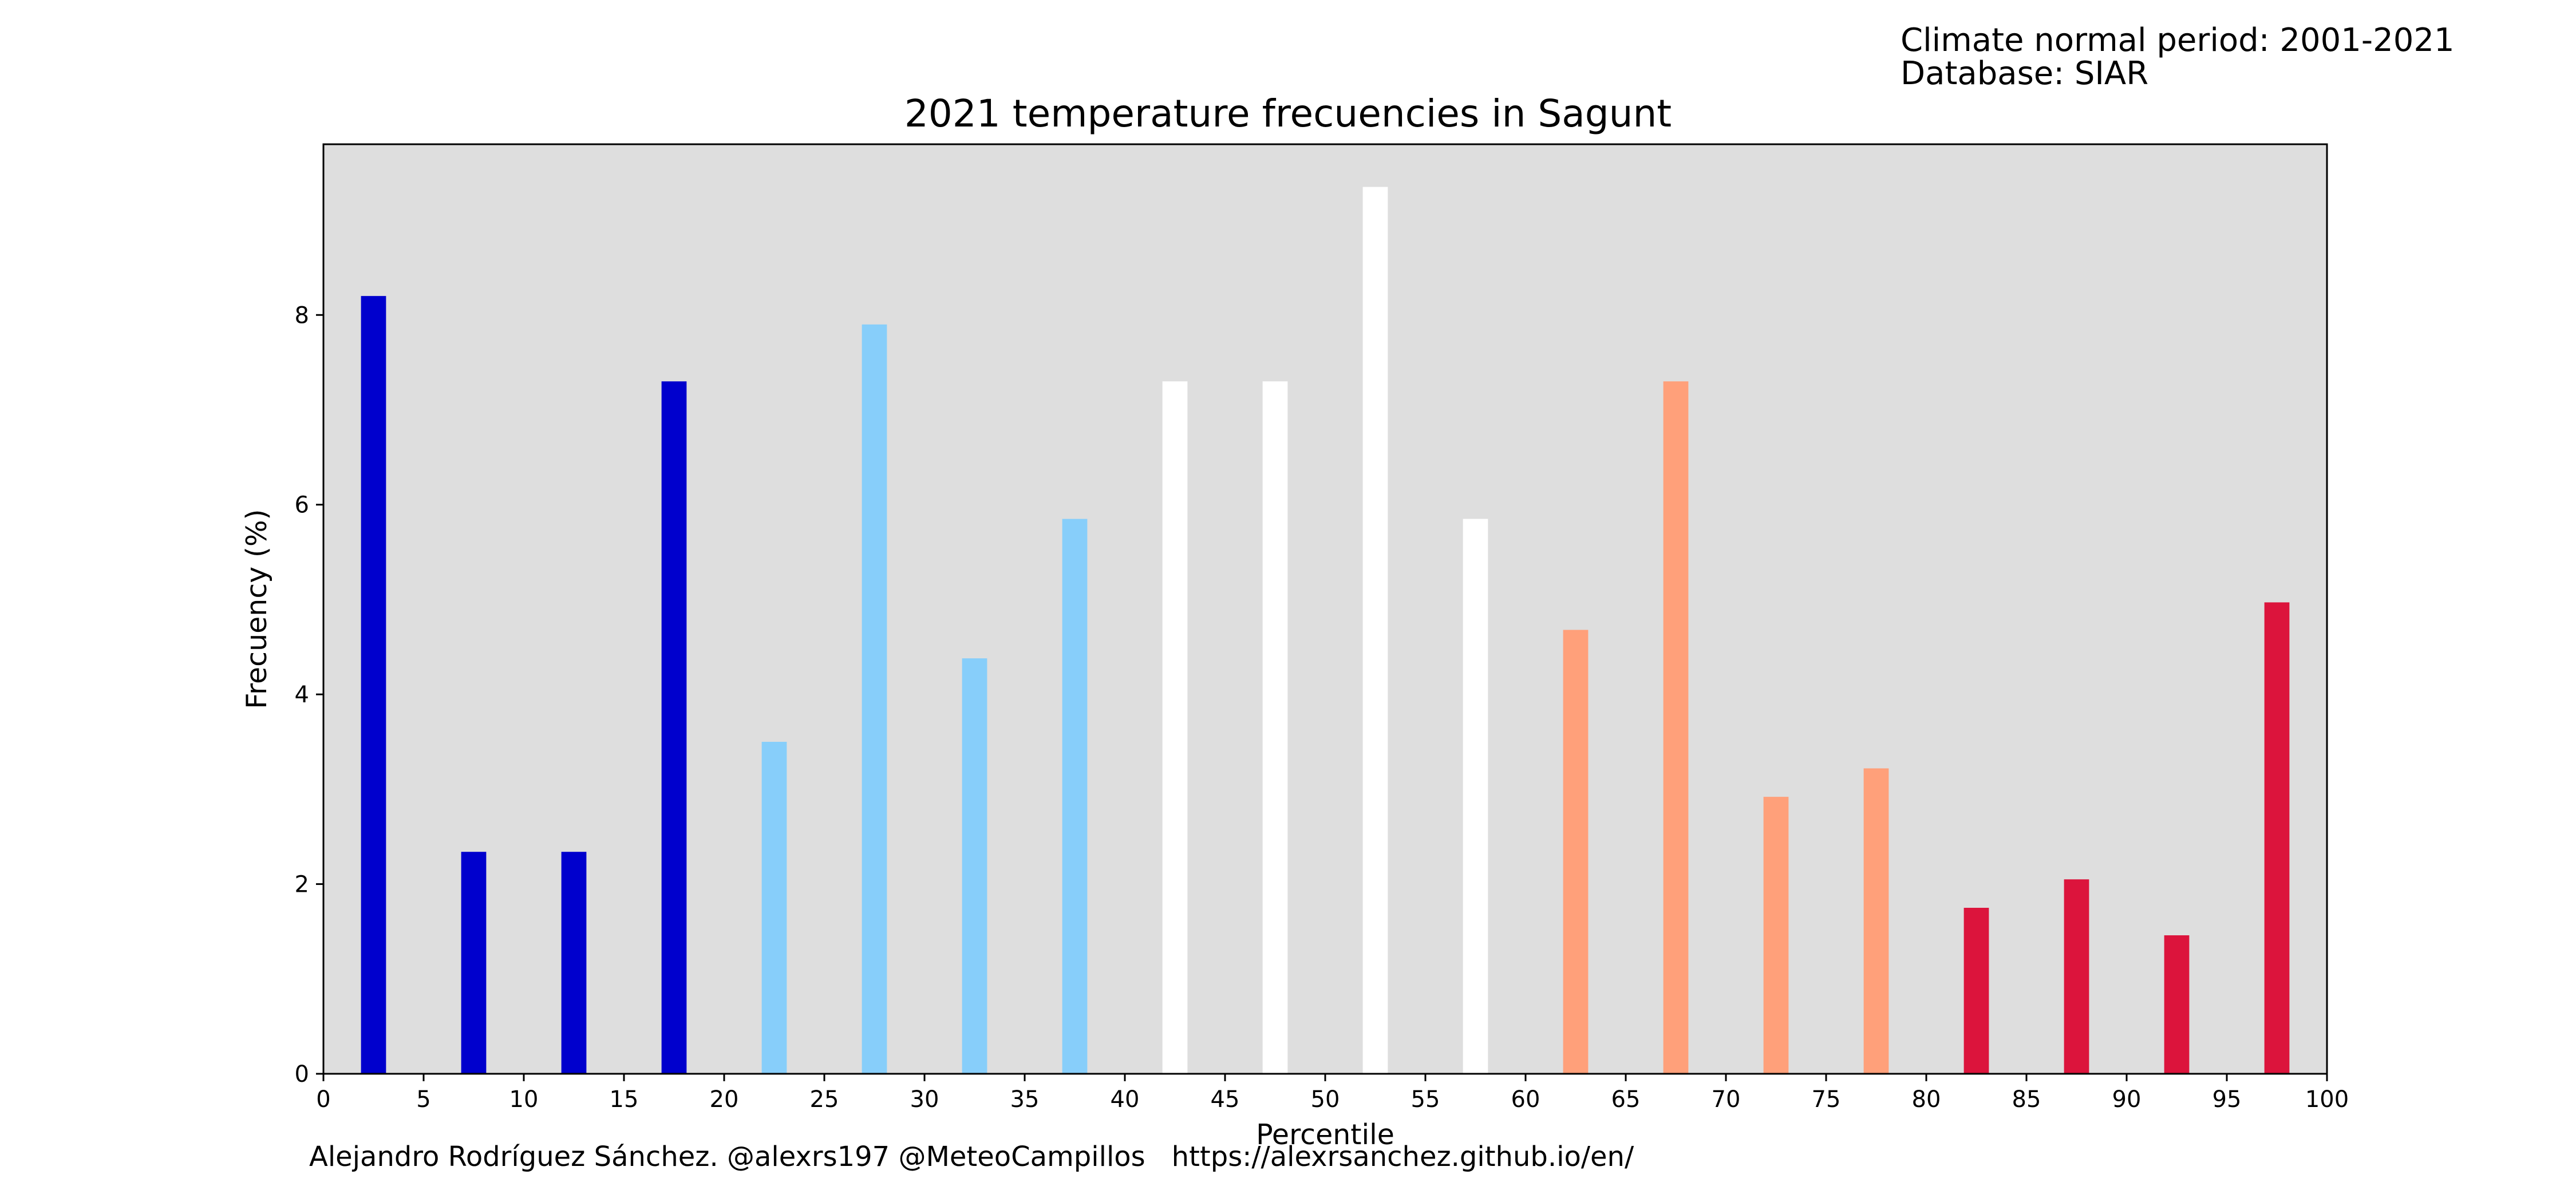 The height and width of the screenshot is (1202, 2576). What do you see at coordinates (1475, 797) in the screenshot?
I see `bar-percentile-57.5` at bounding box center [1475, 797].